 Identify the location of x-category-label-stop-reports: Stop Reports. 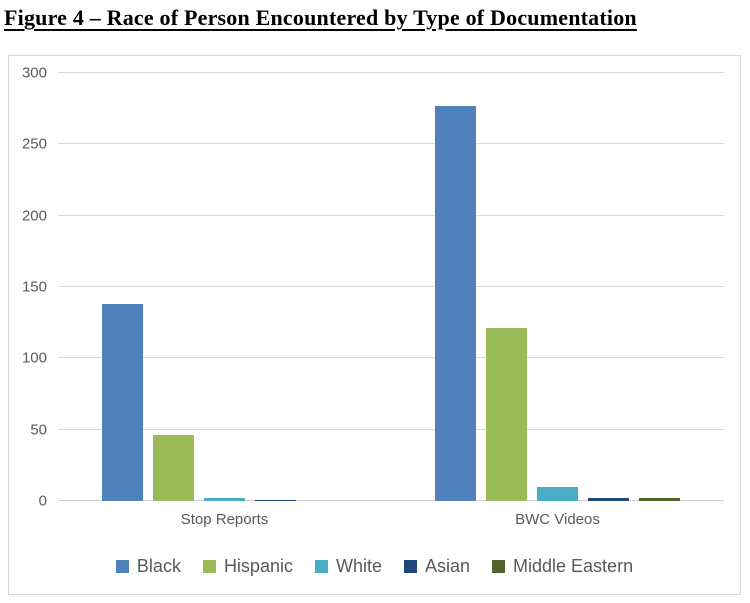
(224, 519).